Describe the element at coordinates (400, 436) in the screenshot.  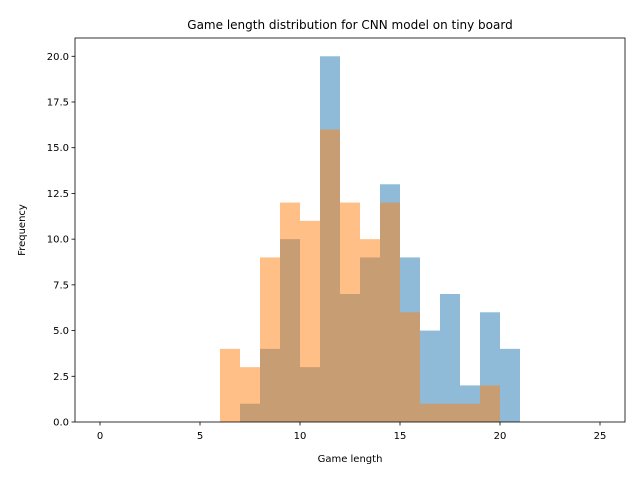
I see `x-tick-label: 15` at that location.